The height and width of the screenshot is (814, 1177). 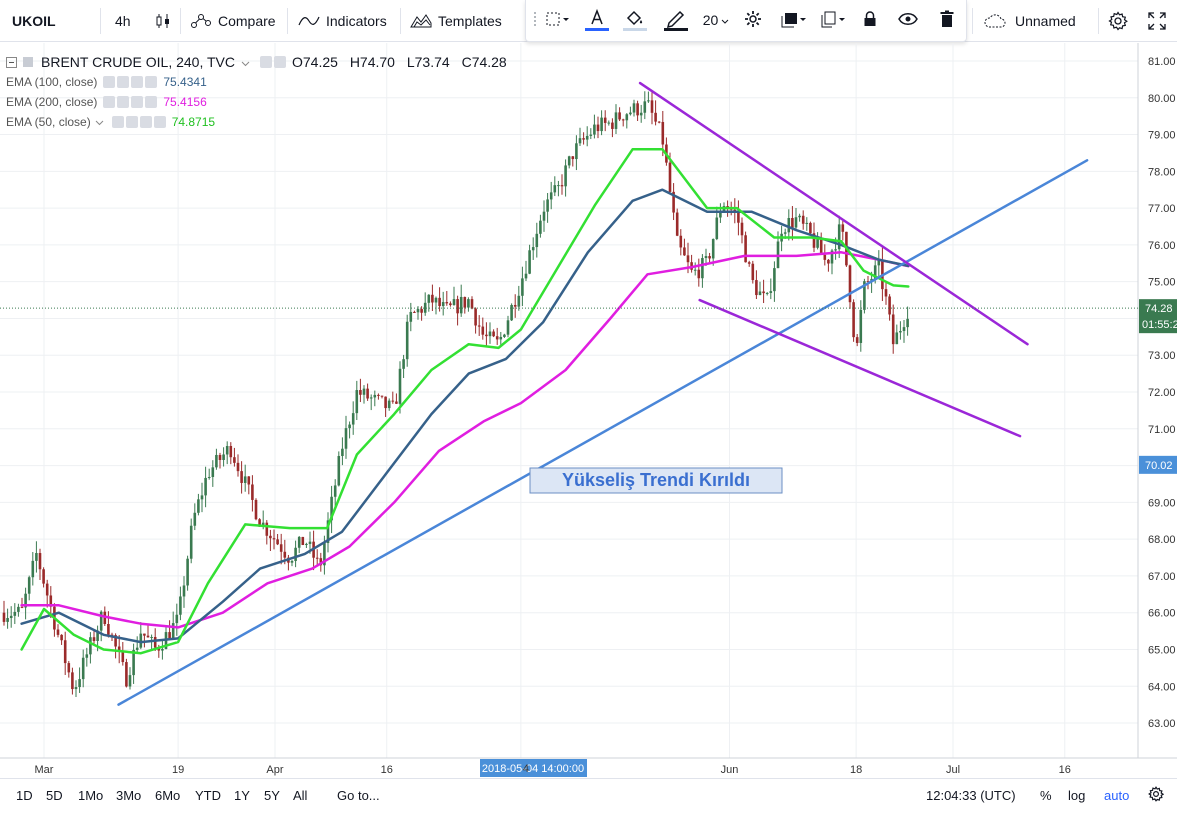 What do you see at coordinates (1162, 540) in the screenshot?
I see `price-tick-label: 68.00` at bounding box center [1162, 540].